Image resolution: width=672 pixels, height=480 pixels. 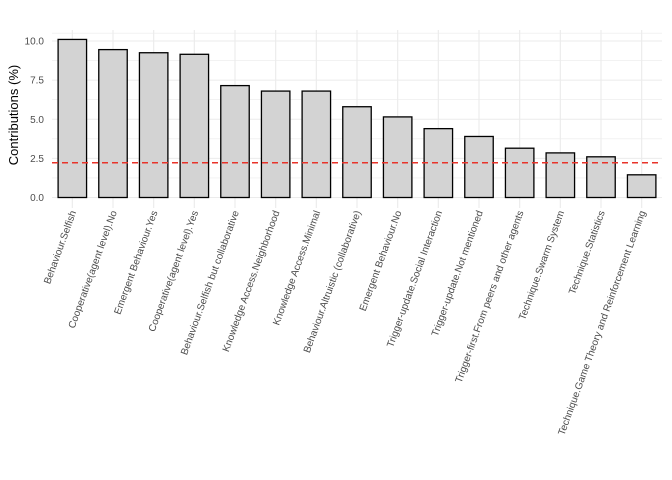 What do you see at coordinates (542, 265) in the screenshot?
I see `x-tick-label: Technique.Swarm System` at bounding box center [542, 265].